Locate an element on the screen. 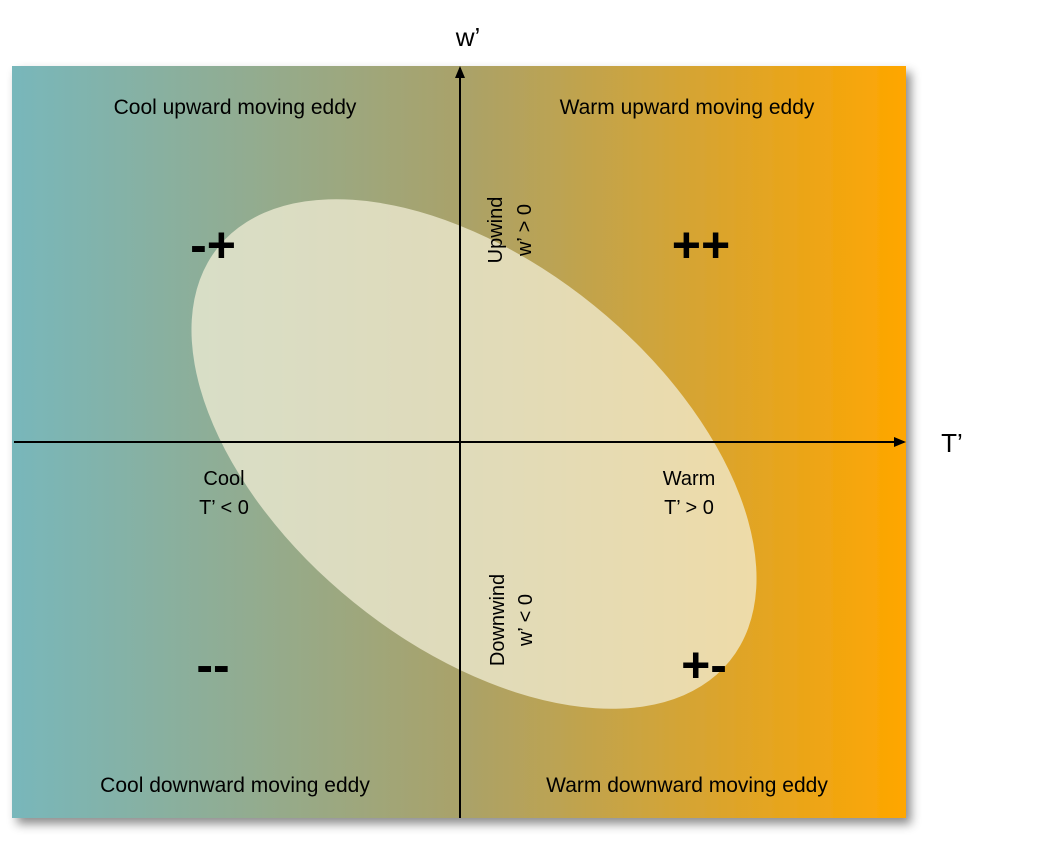 Image resolution: width=1037 pixels, height=847 pixels. cool-label: Cool is located at coordinates (223, 479).